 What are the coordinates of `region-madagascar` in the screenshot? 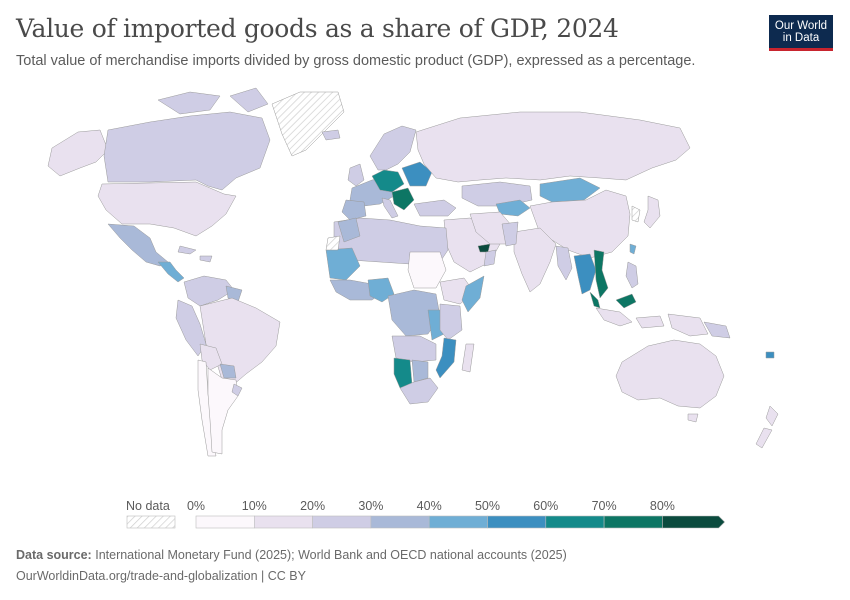 It's located at (468, 358).